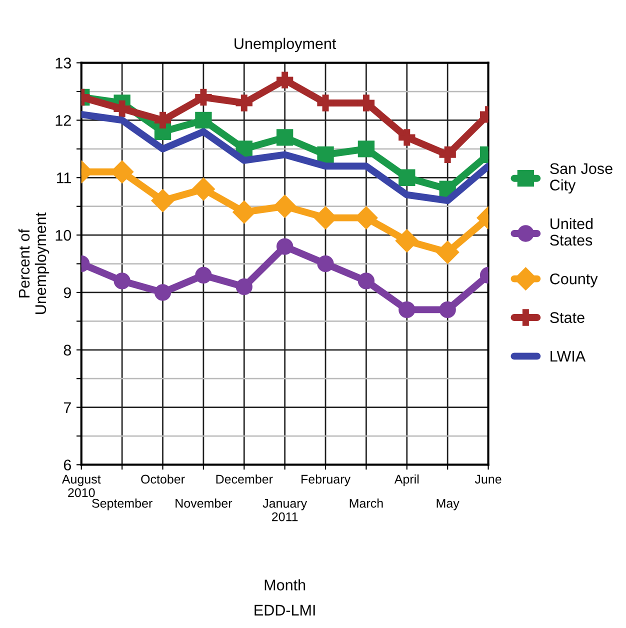  I want to click on x-tick-label: January 2011, so click(285, 510).